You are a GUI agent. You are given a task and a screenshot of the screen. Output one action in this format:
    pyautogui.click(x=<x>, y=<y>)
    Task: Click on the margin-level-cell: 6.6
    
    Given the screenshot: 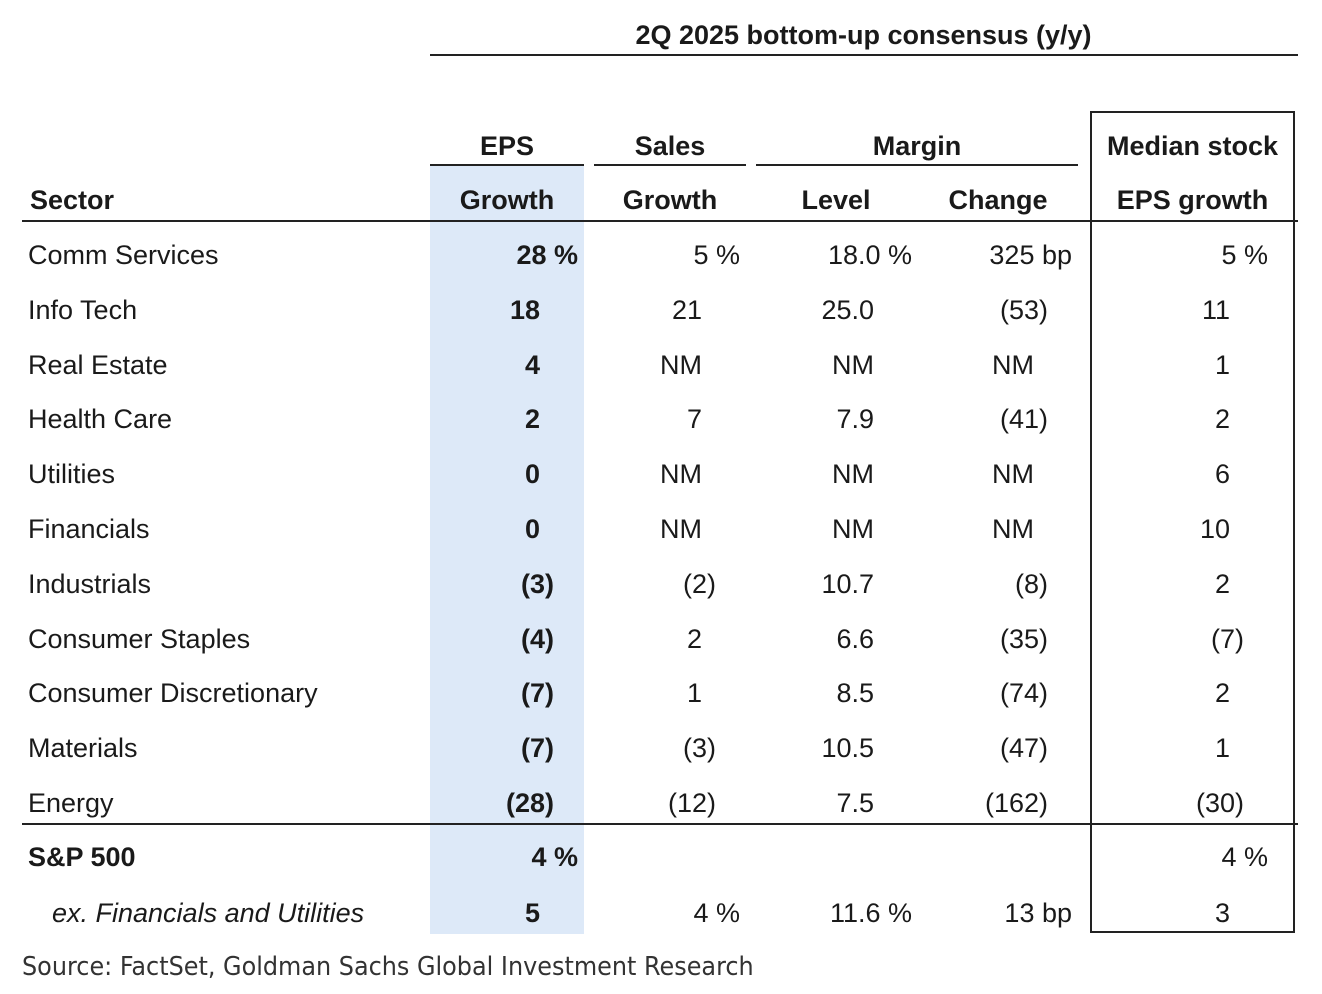 What is the action you would take?
    pyautogui.click(x=855, y=638)
    